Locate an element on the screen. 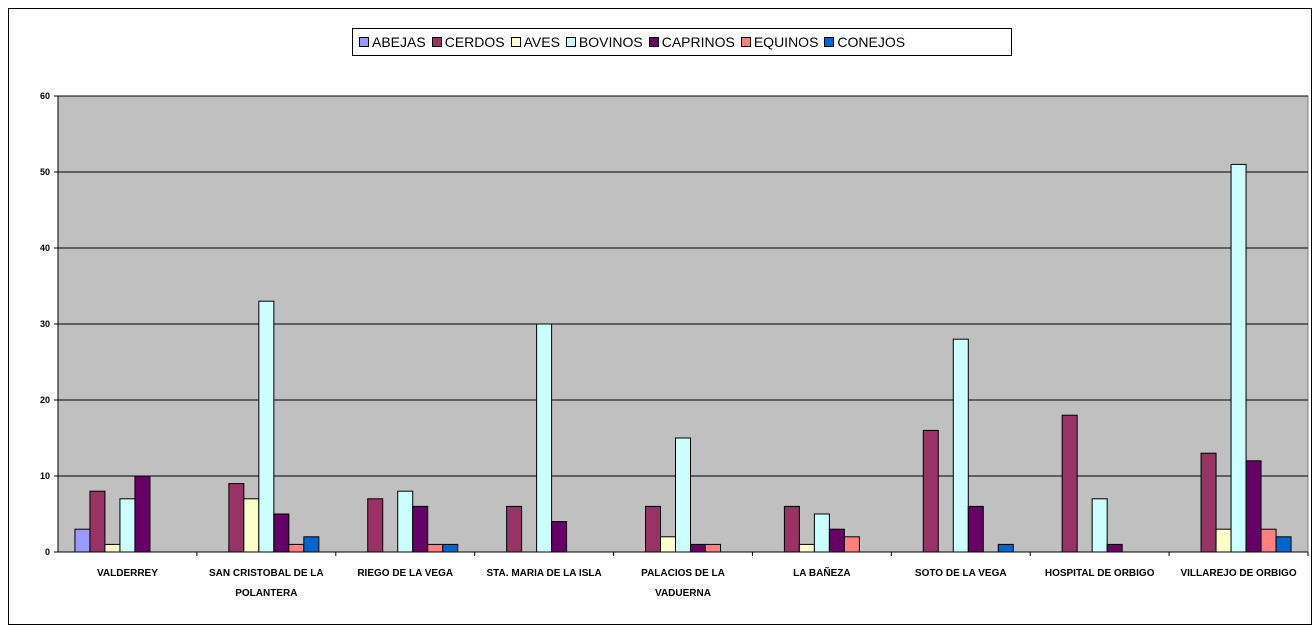  legend-item: BOVINOS is located at coordinates (604, 42).